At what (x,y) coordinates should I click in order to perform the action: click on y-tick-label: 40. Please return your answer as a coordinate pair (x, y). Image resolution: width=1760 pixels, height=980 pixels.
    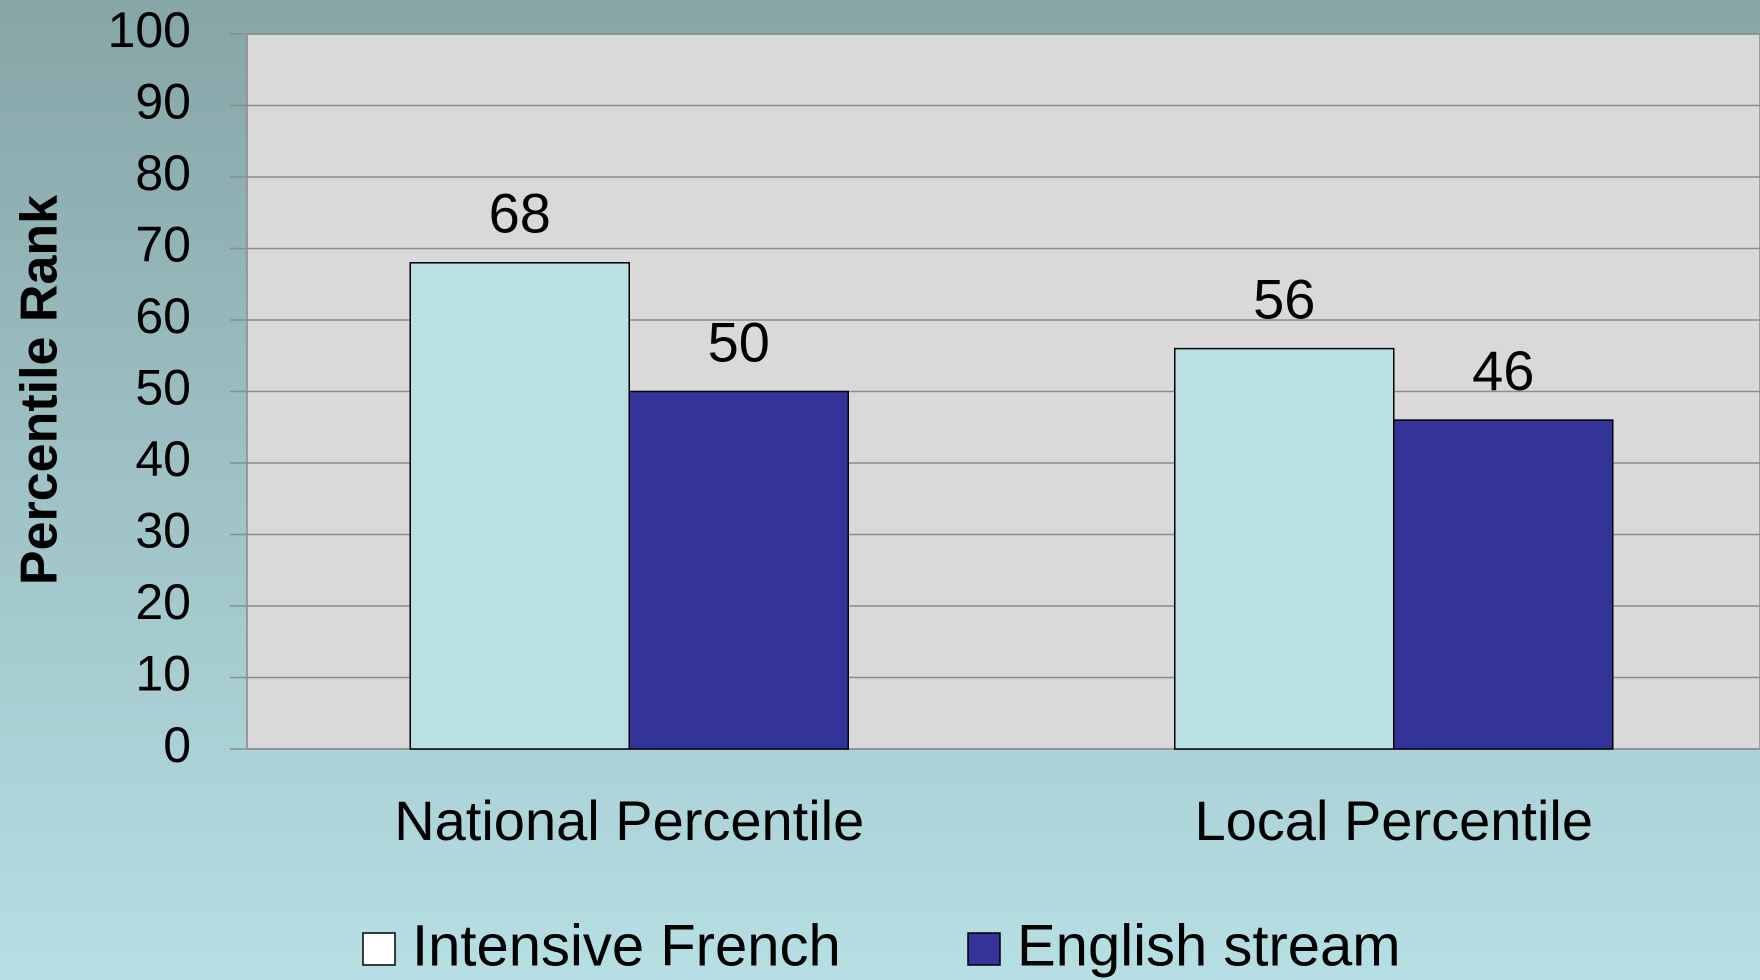
    Looking at the image, I should click on (163, 459).